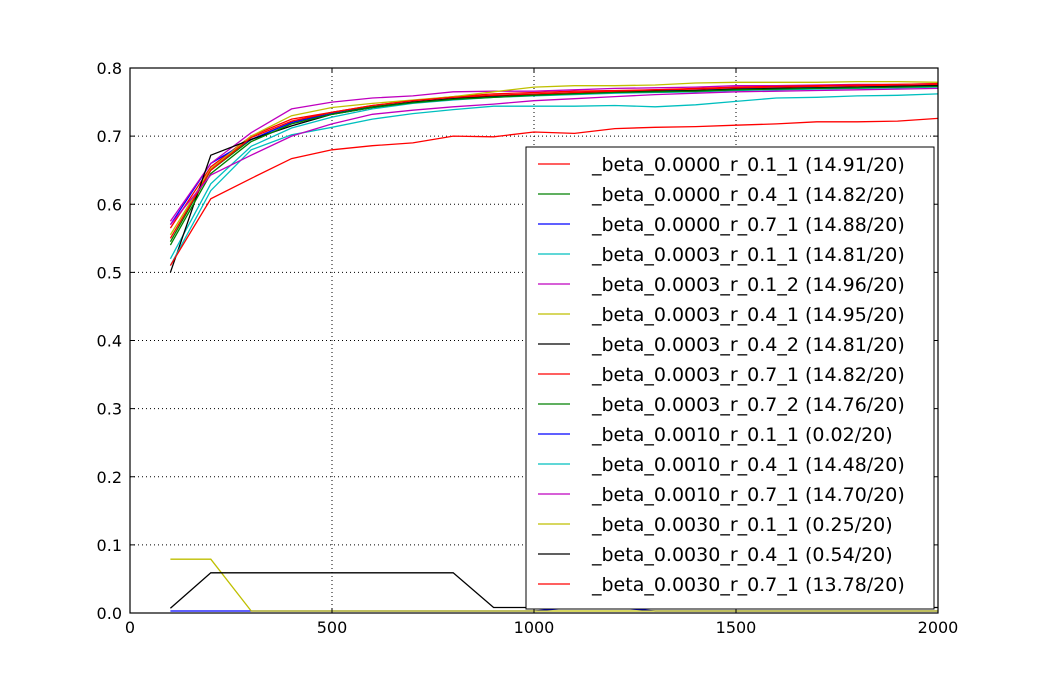  Describe the element at coordinates (748, 285) in the screenshot. I see `legend-entry-4: _beta_0.0003_r_0.1_2 (14.96/20)` at that location.